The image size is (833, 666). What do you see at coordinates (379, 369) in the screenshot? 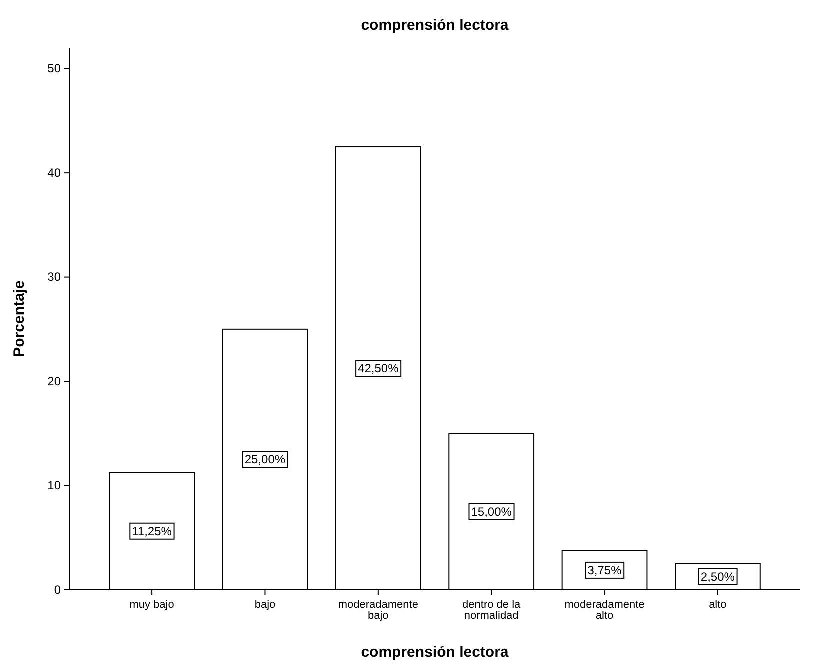
I see `data-label: 42,50%` at bounding box center [379, 369].